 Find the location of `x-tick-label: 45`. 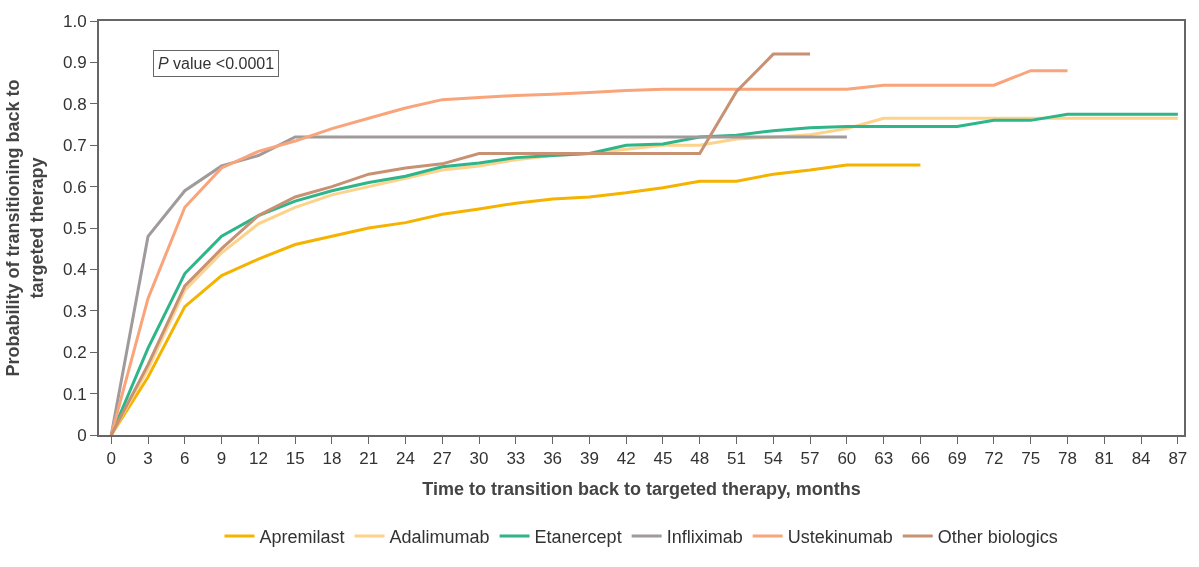

x-tick-label: 45 is located at coordinates (663, 459).